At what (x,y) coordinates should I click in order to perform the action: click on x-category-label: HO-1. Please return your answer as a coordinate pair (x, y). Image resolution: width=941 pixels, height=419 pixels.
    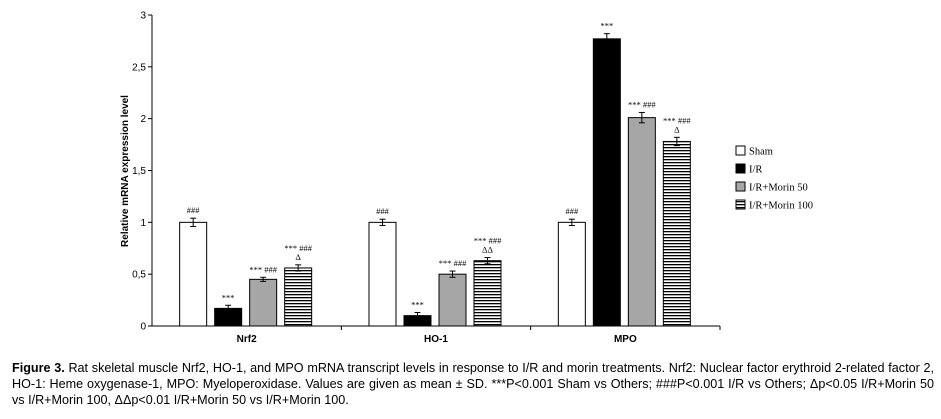
    Looking at the image, I should click on (436, 339).